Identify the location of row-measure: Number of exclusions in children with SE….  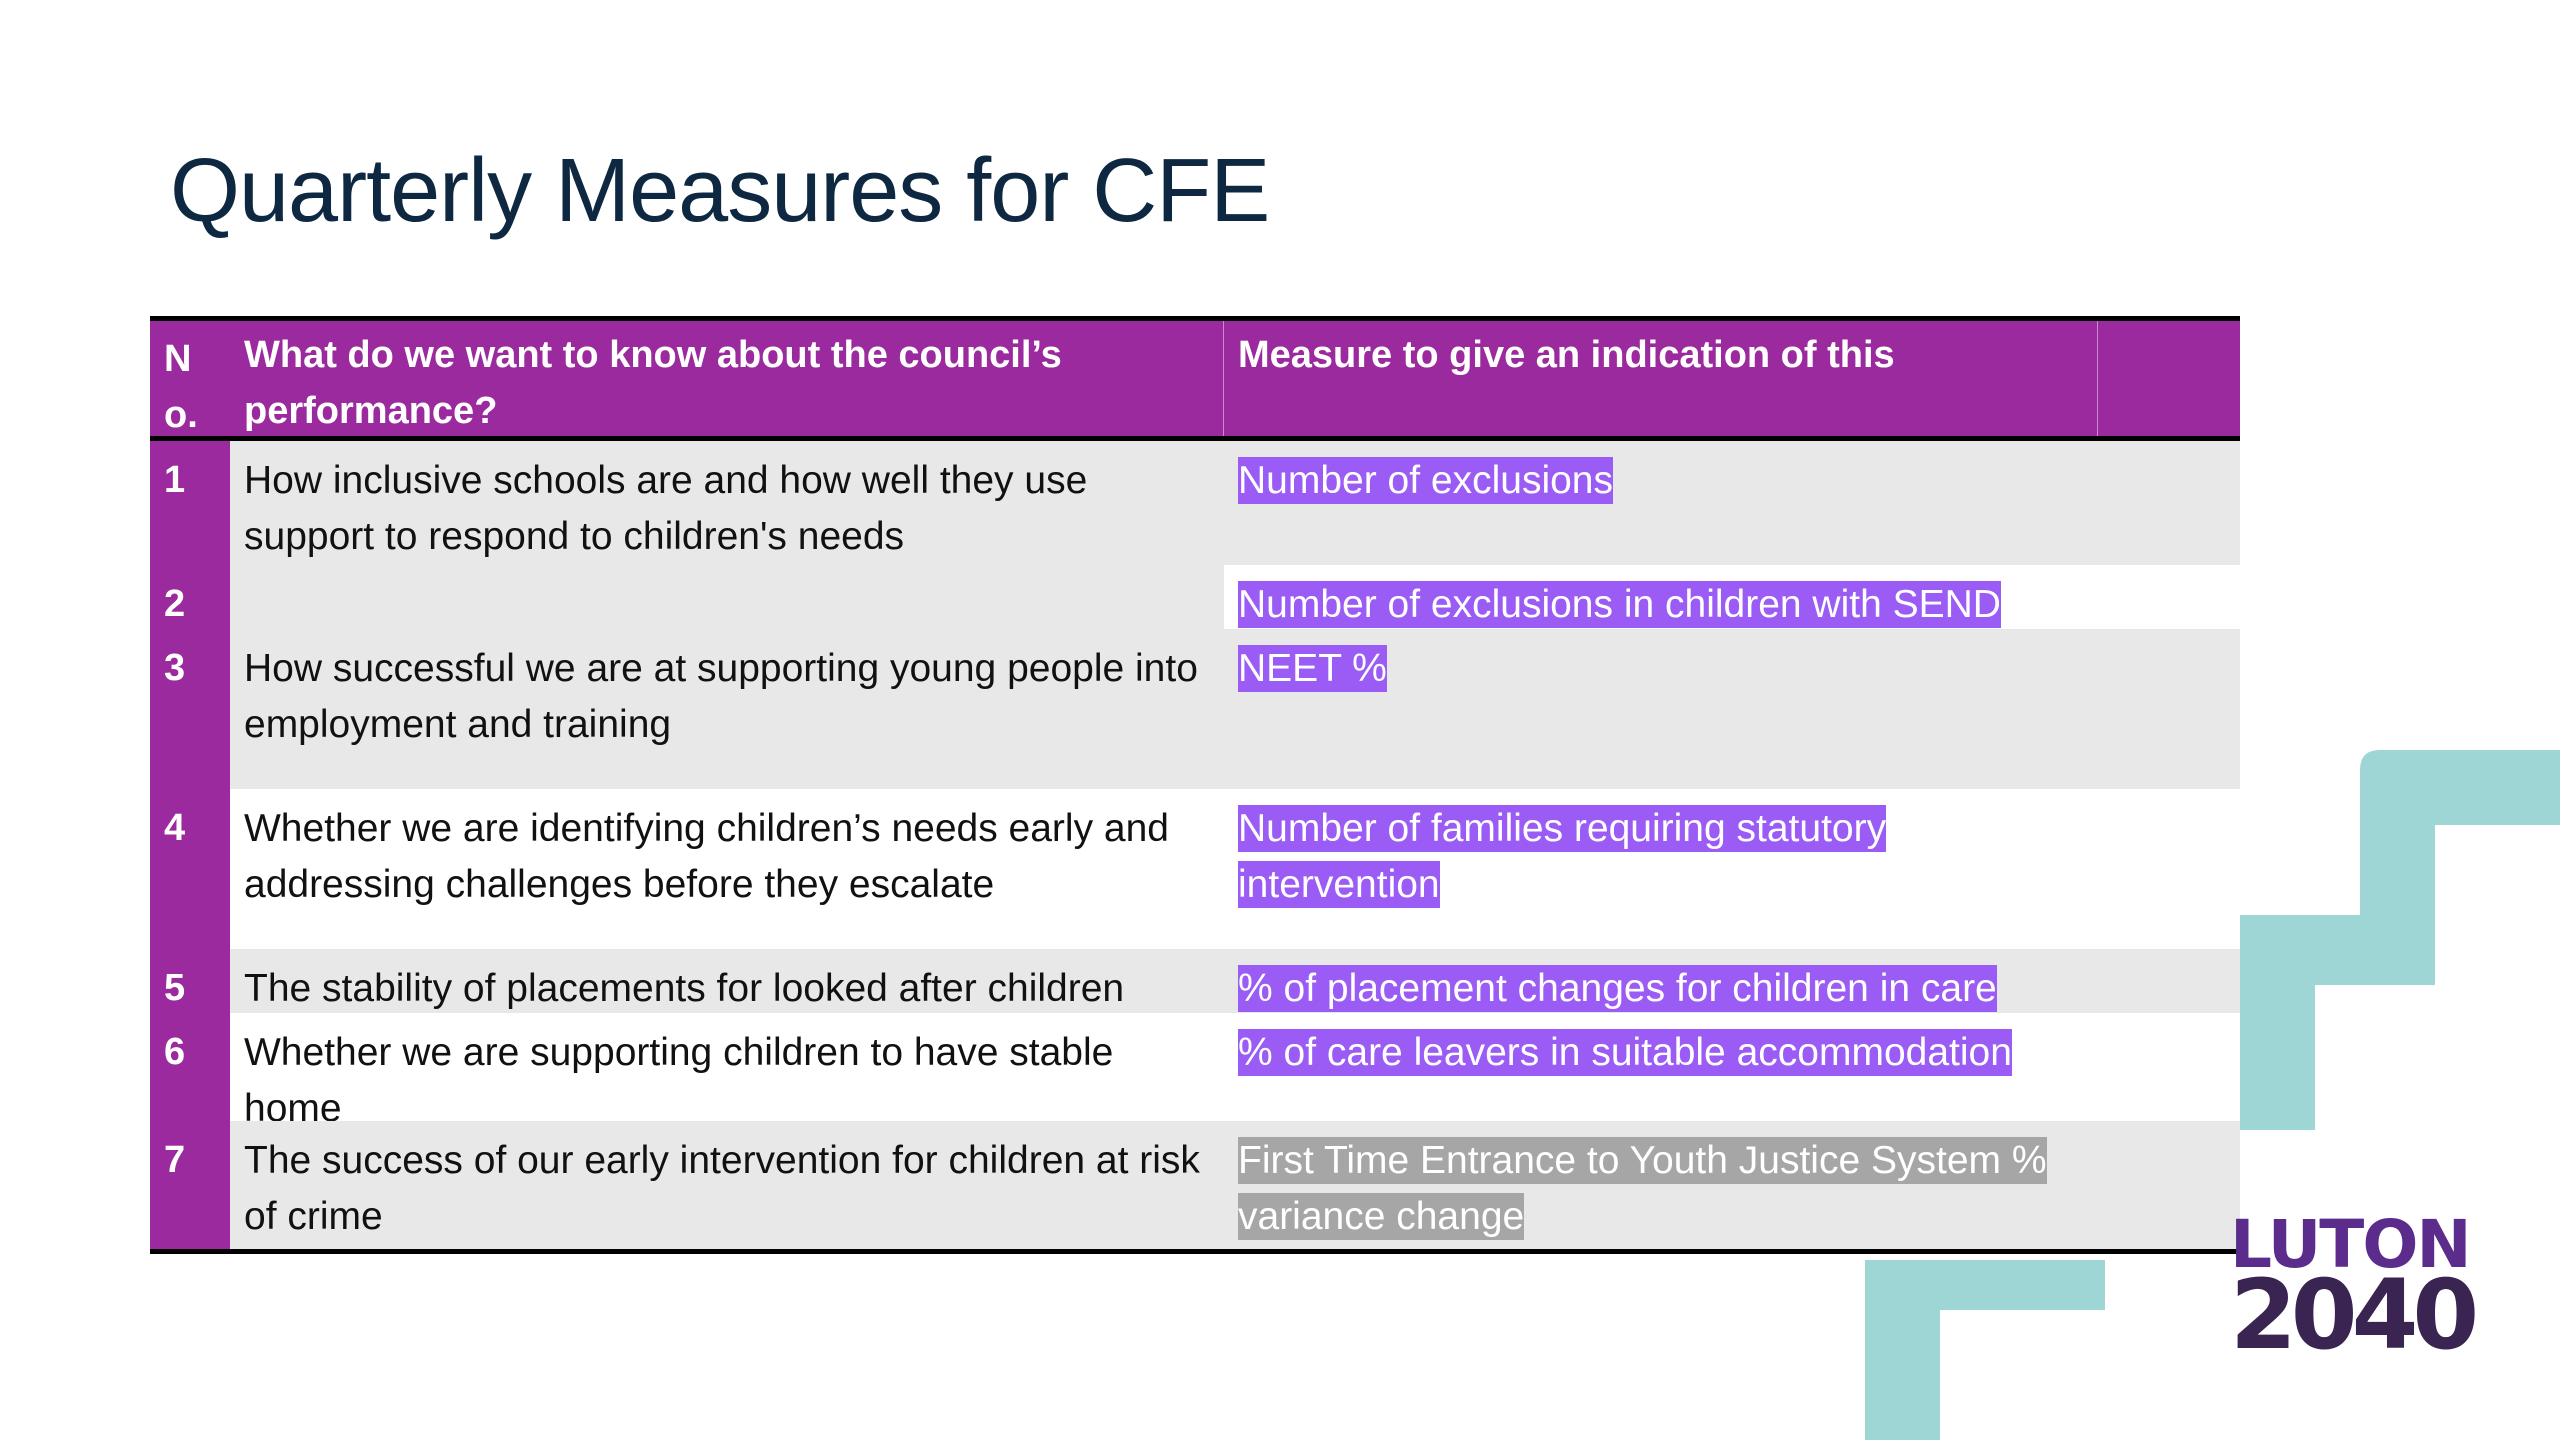
(1661, 597).